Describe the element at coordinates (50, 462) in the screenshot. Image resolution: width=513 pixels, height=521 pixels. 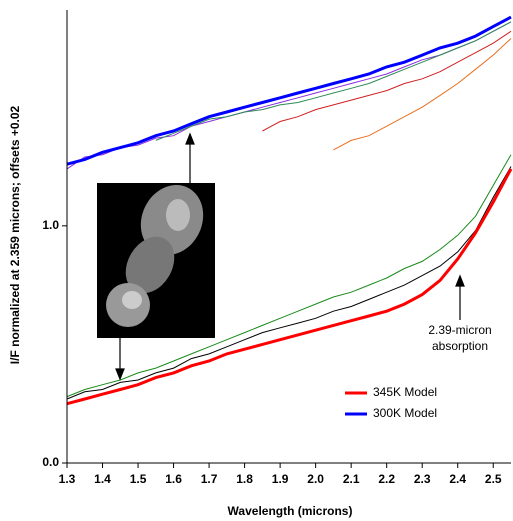
I see `y-tick-label: 0.0` at that location.